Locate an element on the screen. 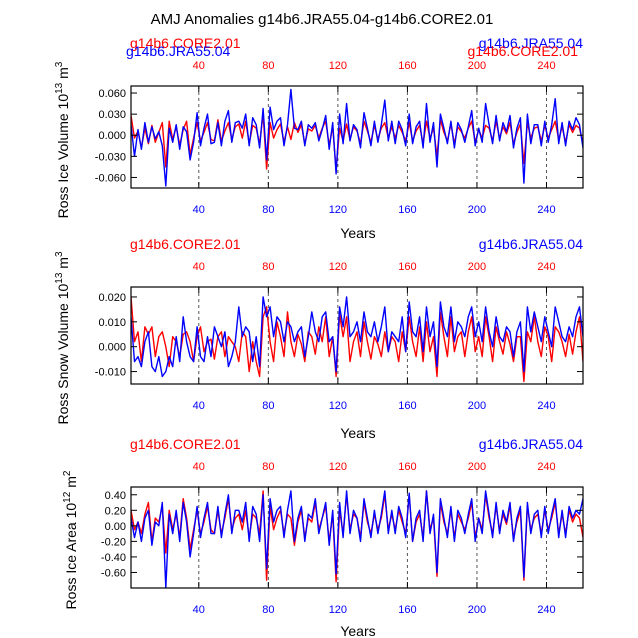 The width and height of the screenshot is (638, 638). y-tick-label: -0.010 is located at coordinates (110, 373).